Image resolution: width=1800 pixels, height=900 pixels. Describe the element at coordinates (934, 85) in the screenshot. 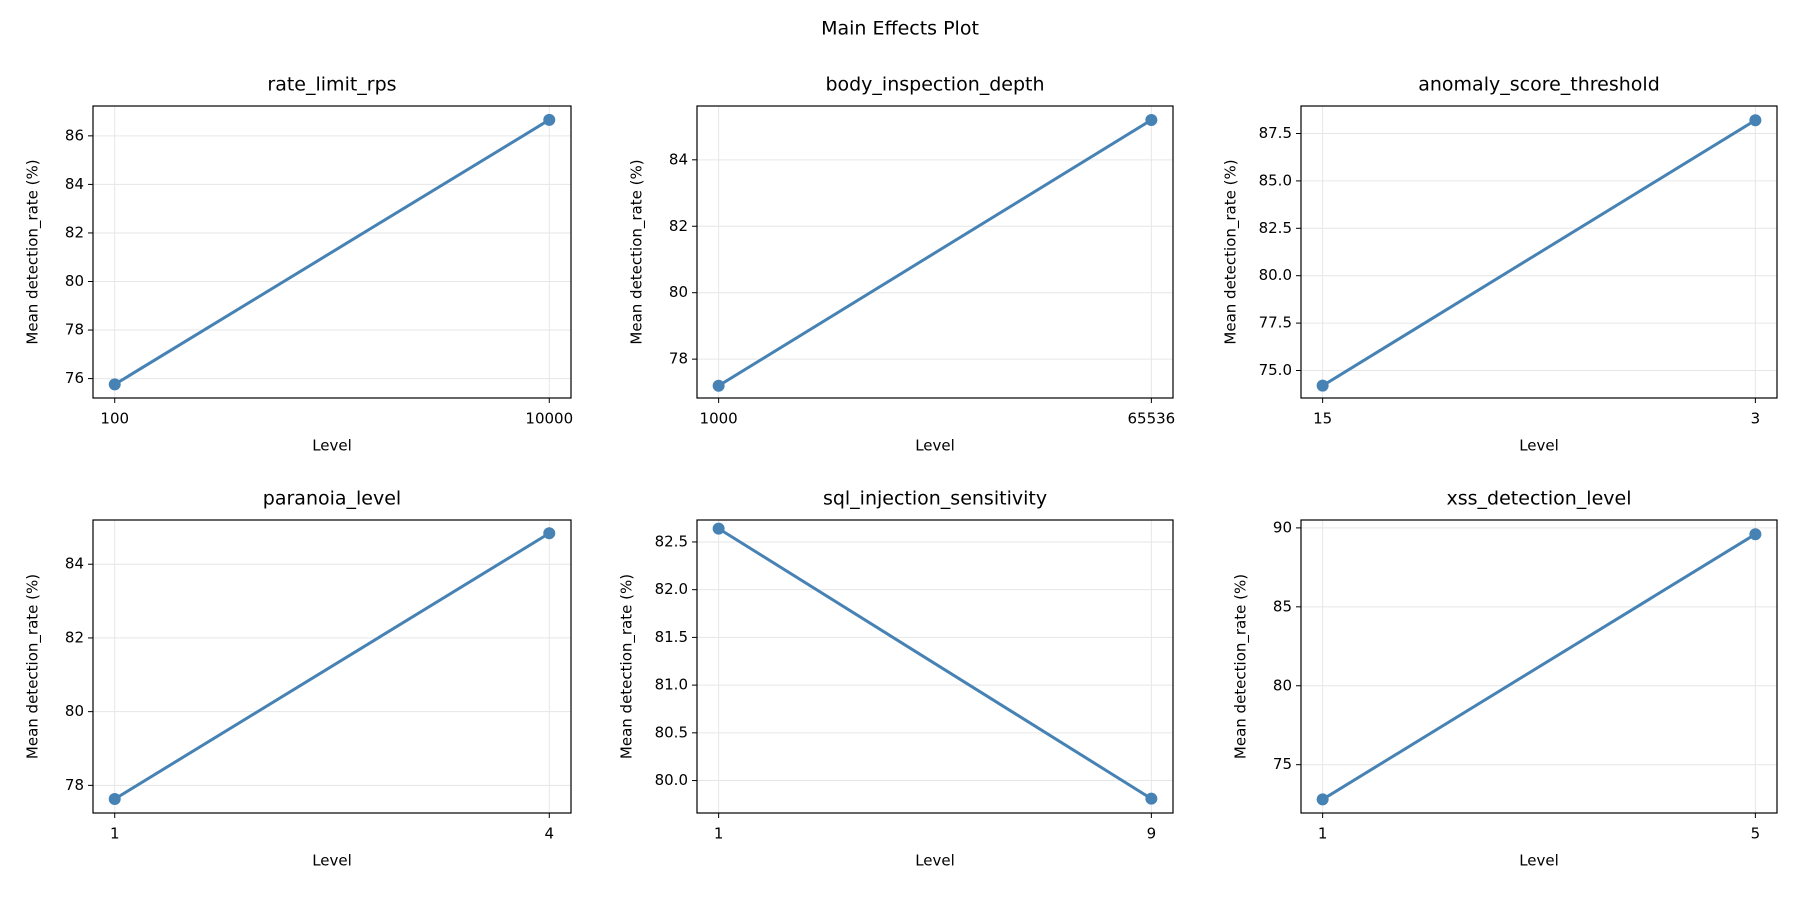

I see `subplot-title: body_inspection_depth` at that location.